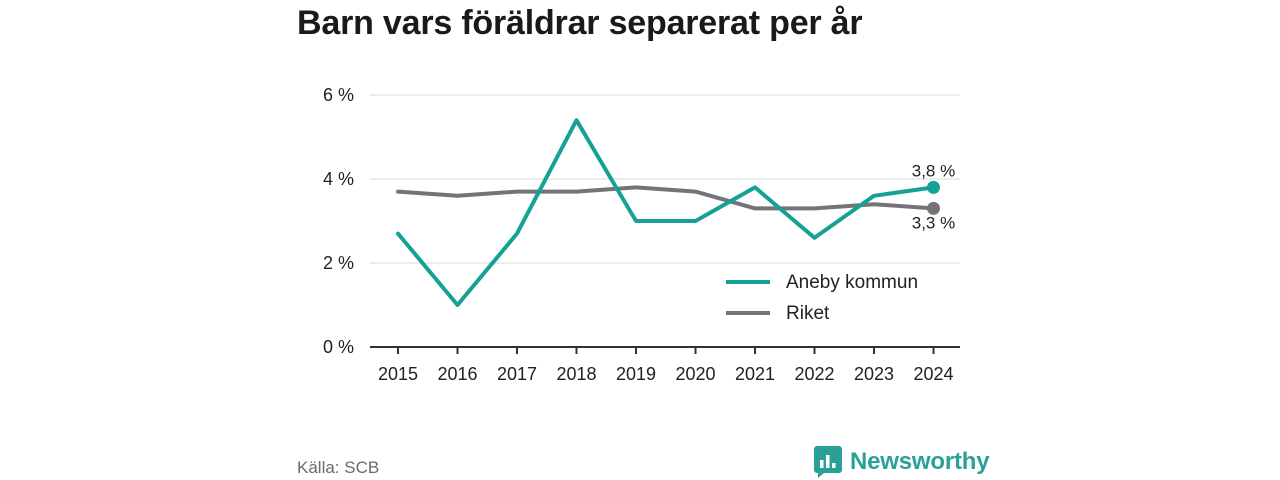 This screenshot has height=480, width=1280. What do you see at coordinates (874, 374) in the screenshot?
I see `x-tick-label: 2023` at bounding box center [874, 374].